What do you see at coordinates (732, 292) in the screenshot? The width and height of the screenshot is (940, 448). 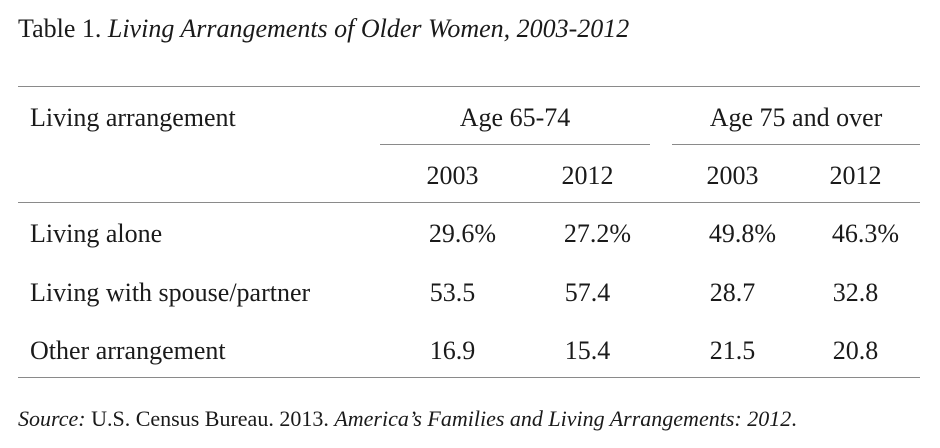 I see `table-cell: 28.7` at bounding box center [732, 292].